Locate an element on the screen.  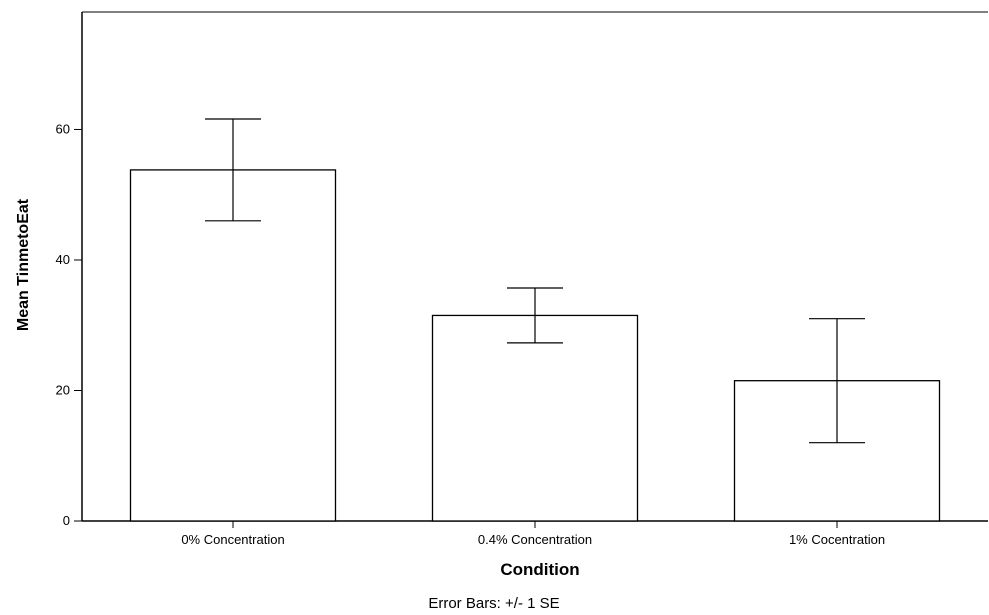
y-tick-label: 40 is located at coordinates (63, 259).